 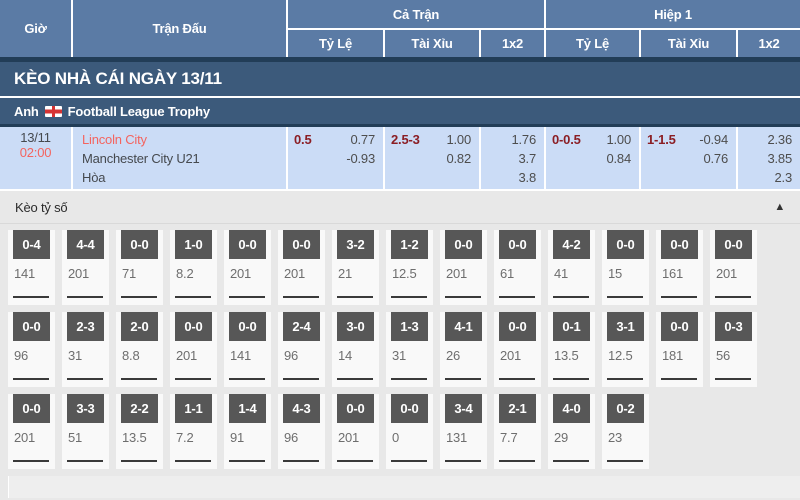 I want to click on correct-score-header: Kèo tỷ số ▲, so click(x=400, y=207).